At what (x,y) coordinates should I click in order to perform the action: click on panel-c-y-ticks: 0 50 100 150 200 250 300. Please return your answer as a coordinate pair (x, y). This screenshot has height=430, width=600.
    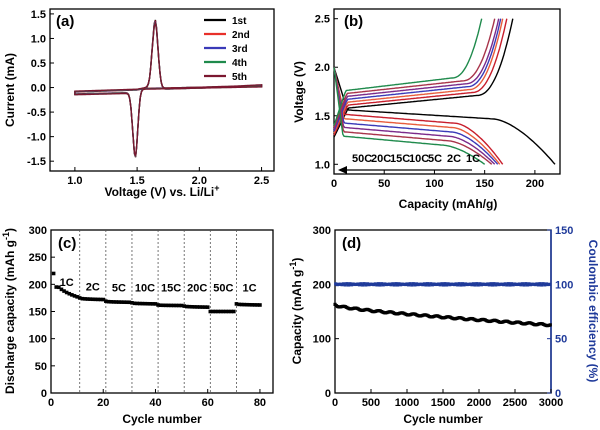
    Looking at the image, I should click on (42, 312).